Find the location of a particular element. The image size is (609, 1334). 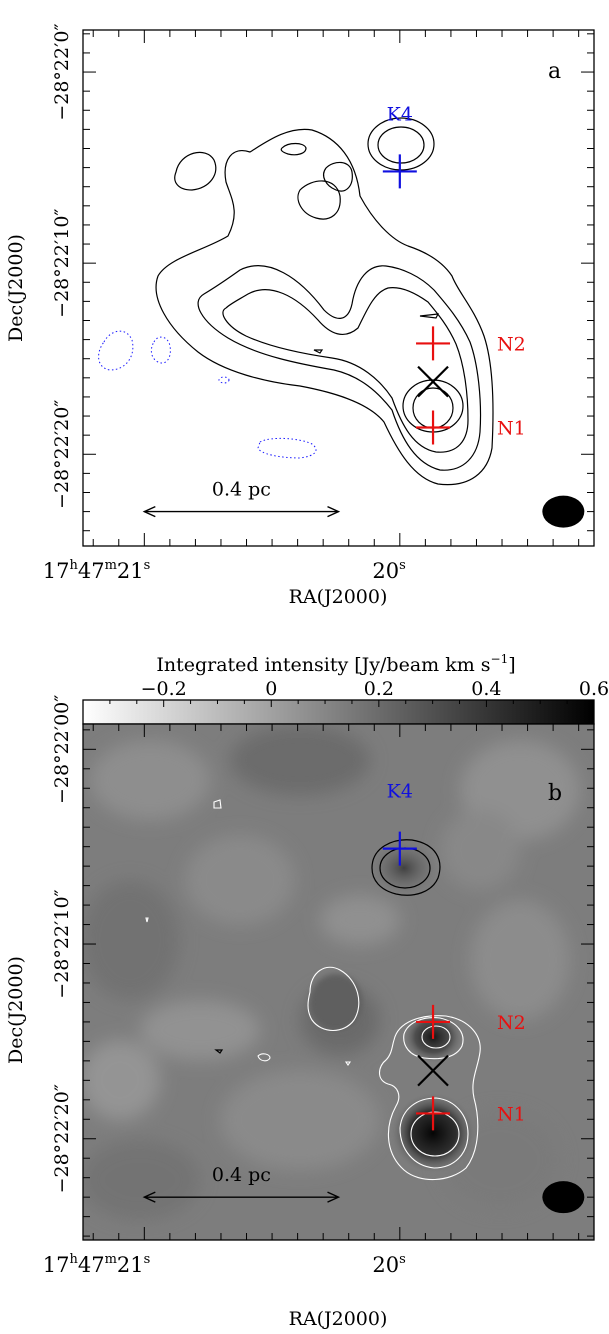

panel-a-label: a is located at coordinates (554, 71).